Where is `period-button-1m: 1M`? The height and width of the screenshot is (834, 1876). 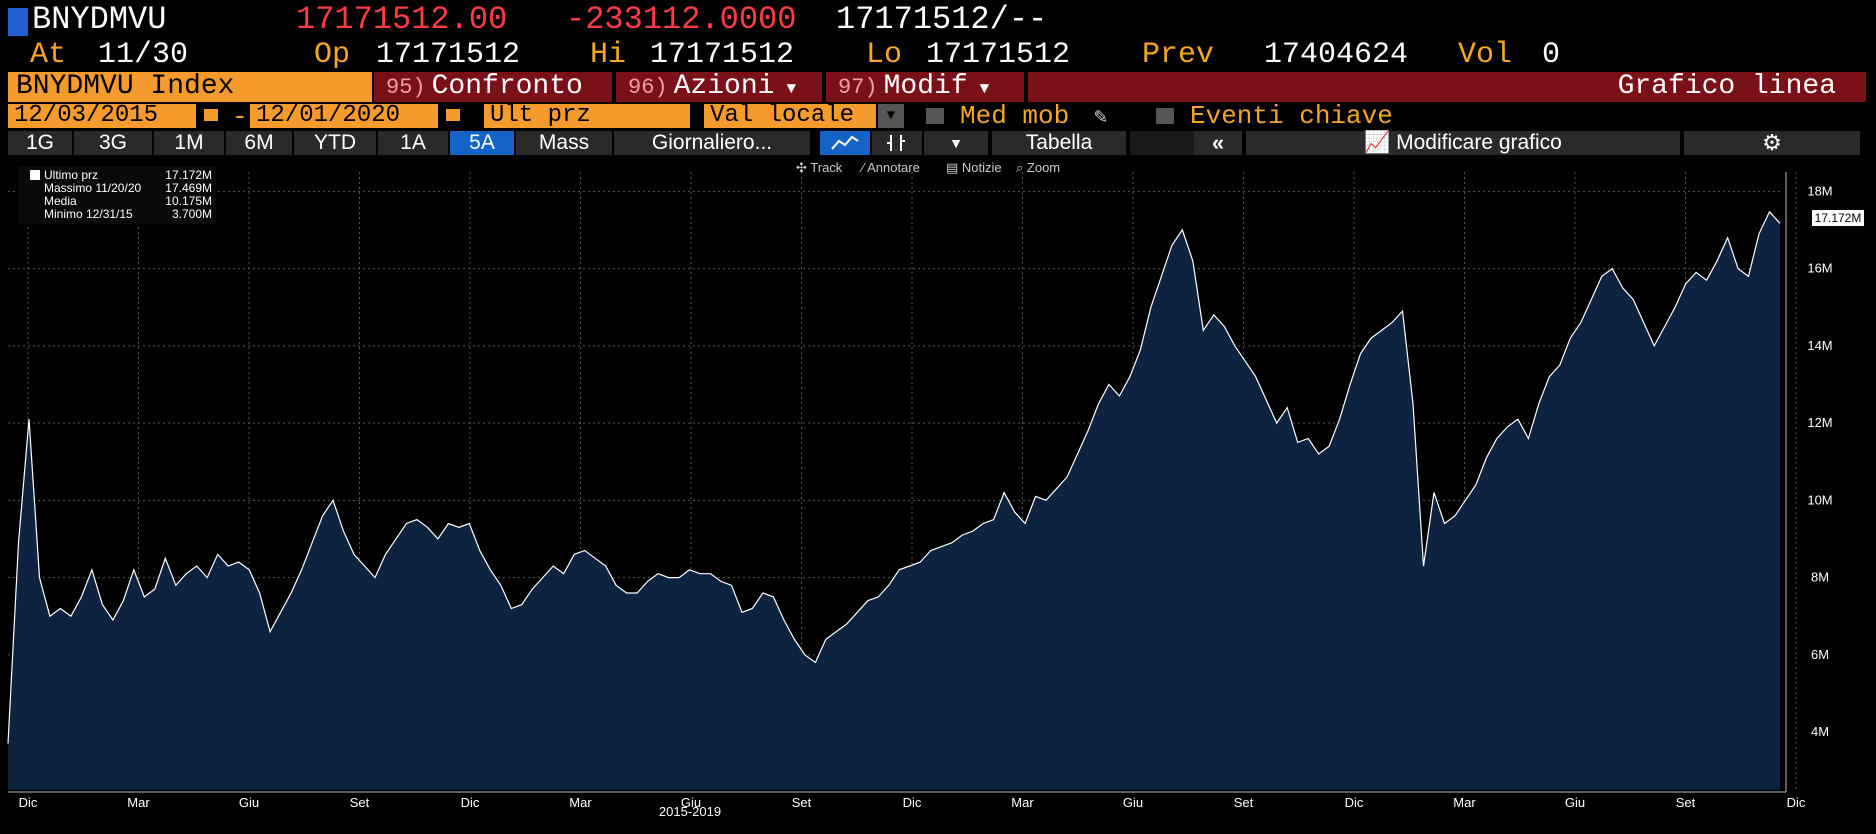 period-button-1m: 1M is located at coordinates (189, 143).